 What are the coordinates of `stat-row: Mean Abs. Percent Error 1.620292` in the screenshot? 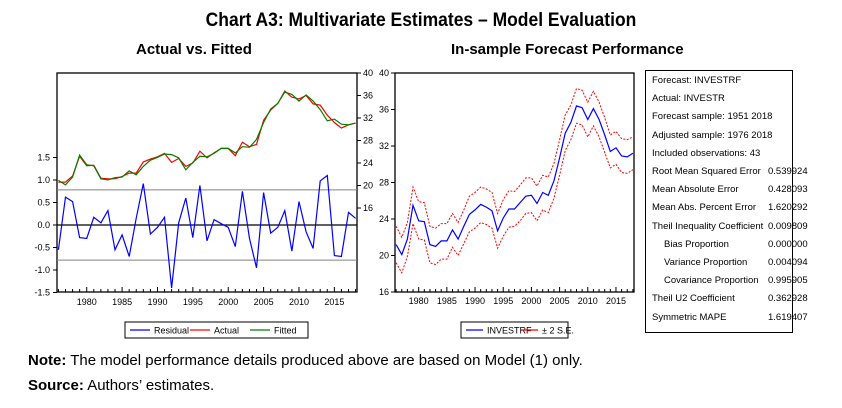 It's located at (730, 209).